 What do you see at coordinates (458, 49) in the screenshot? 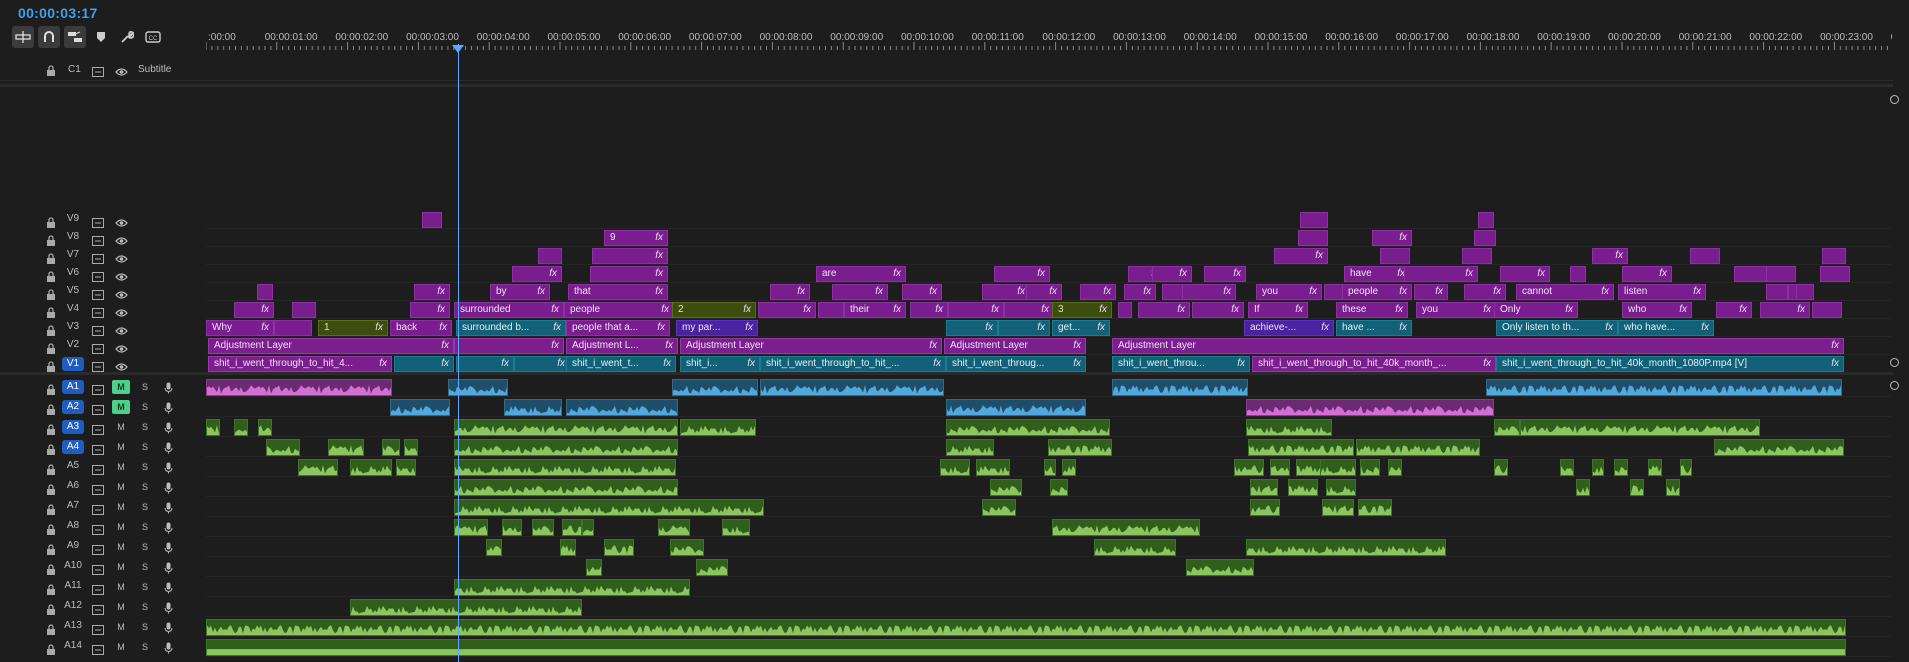
I see `playhead-handle` at bounding box center [458, 49].